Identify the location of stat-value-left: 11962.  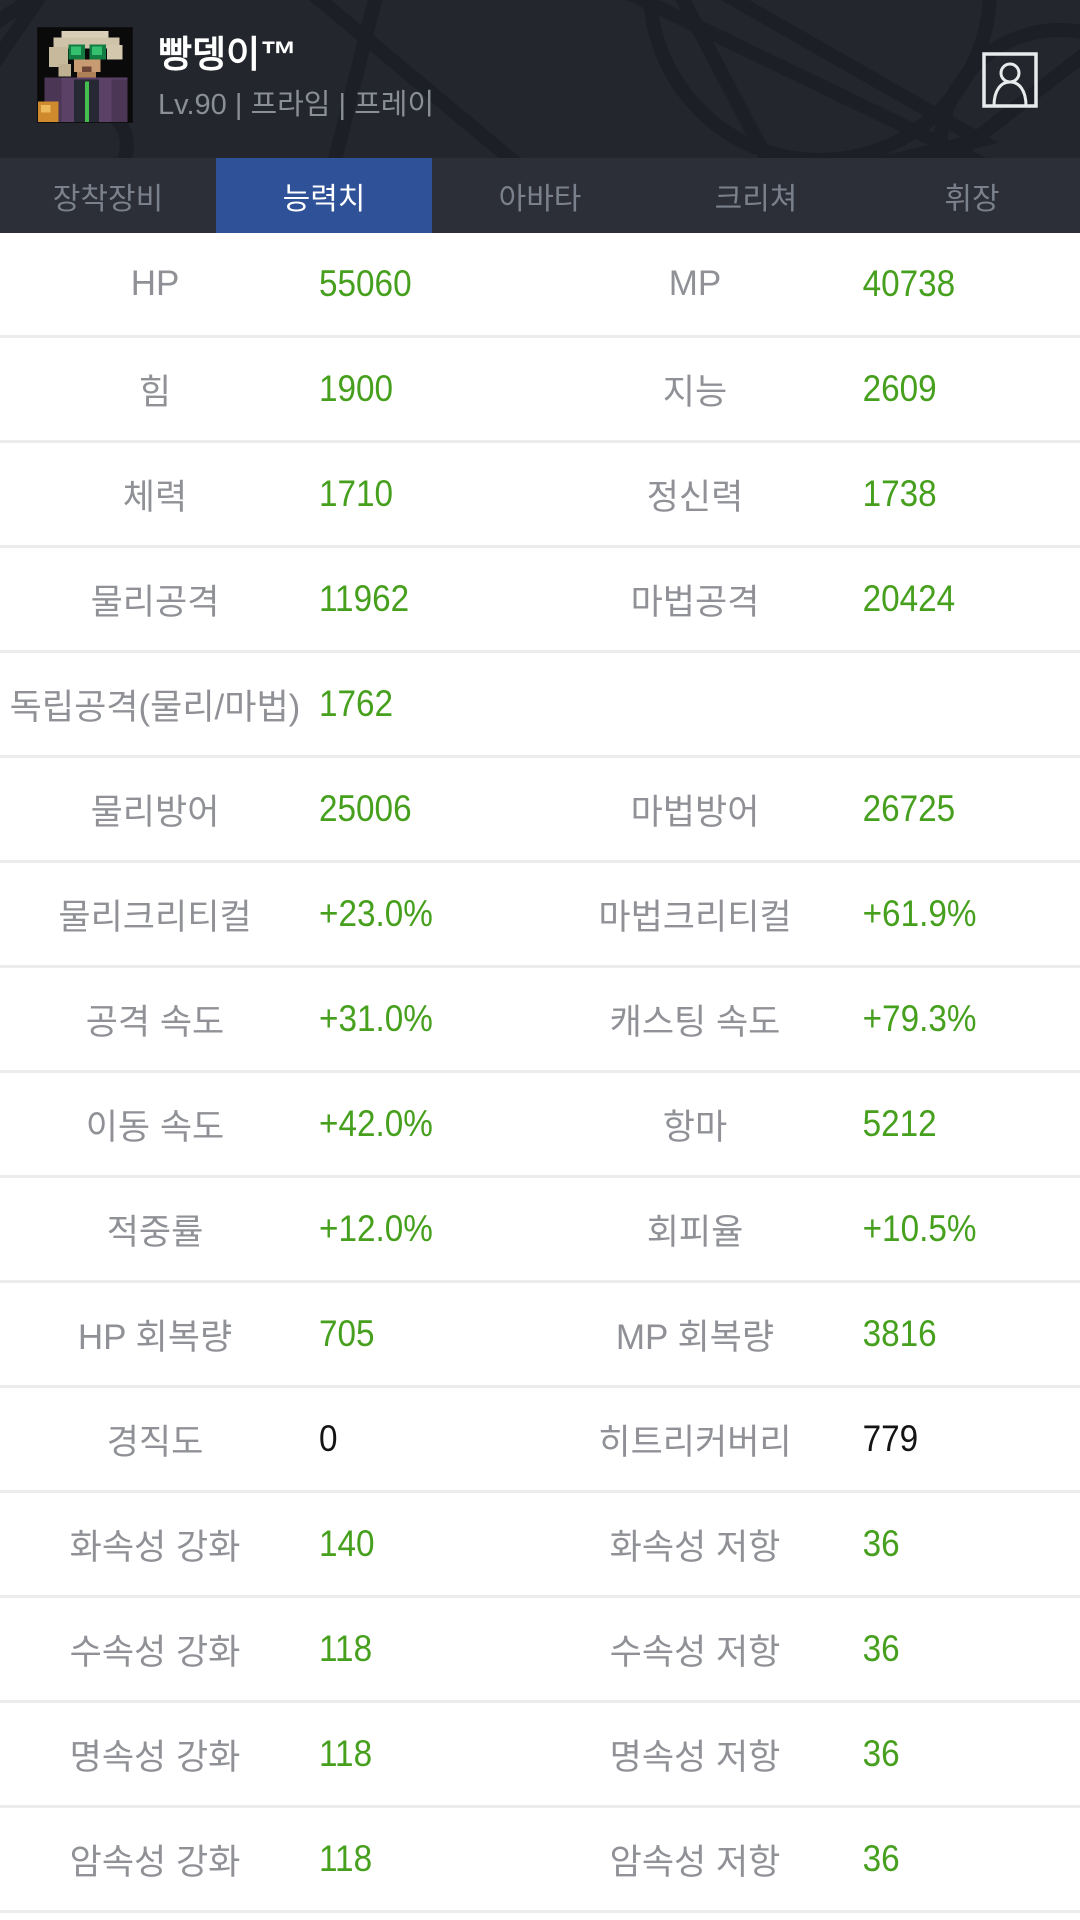
(364, 598).